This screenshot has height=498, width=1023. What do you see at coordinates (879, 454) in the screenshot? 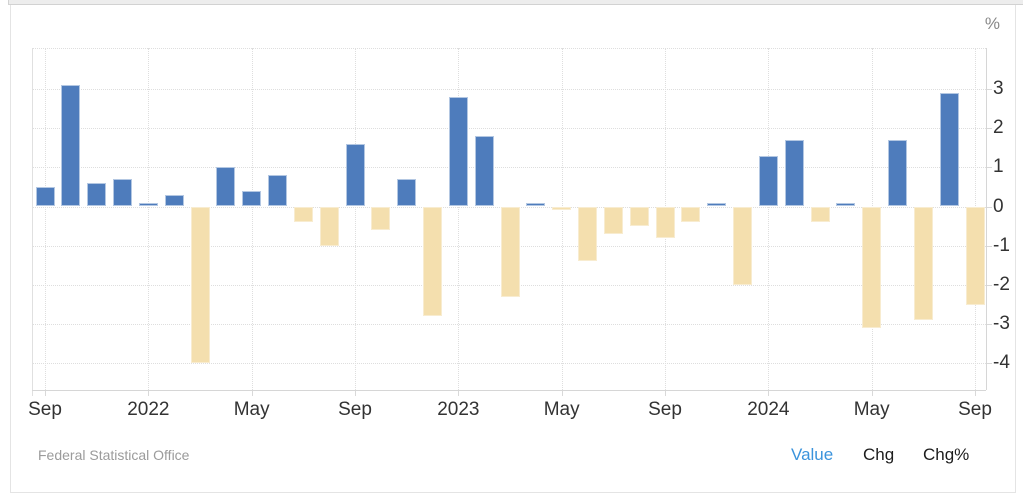
I see `toggle-chg: Chg` at bounding box center [879, 454].